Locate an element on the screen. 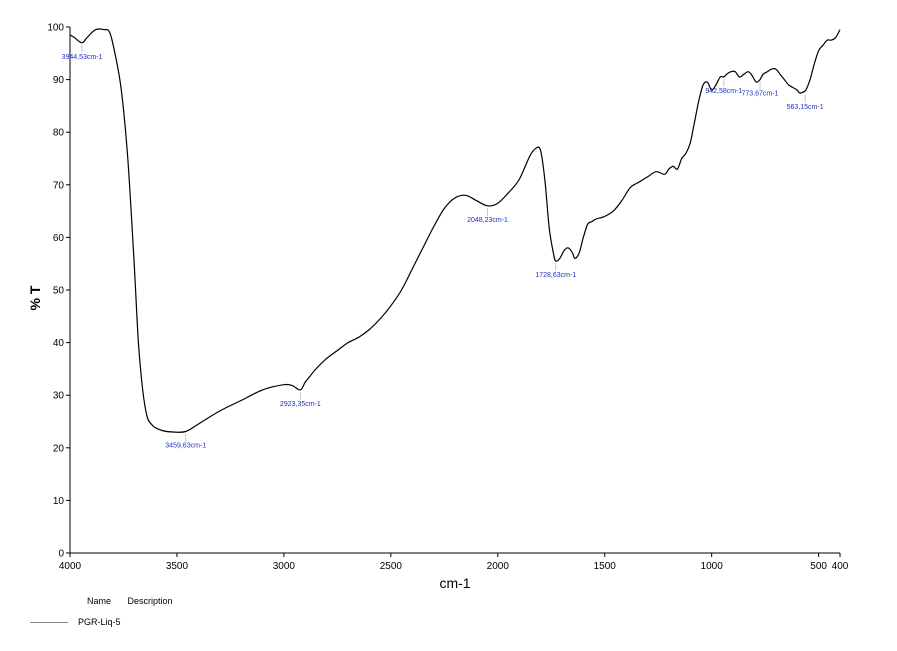 This screenshot has height=651, width=897. x-tick-label: 400 is located at coordinates (840, 566).